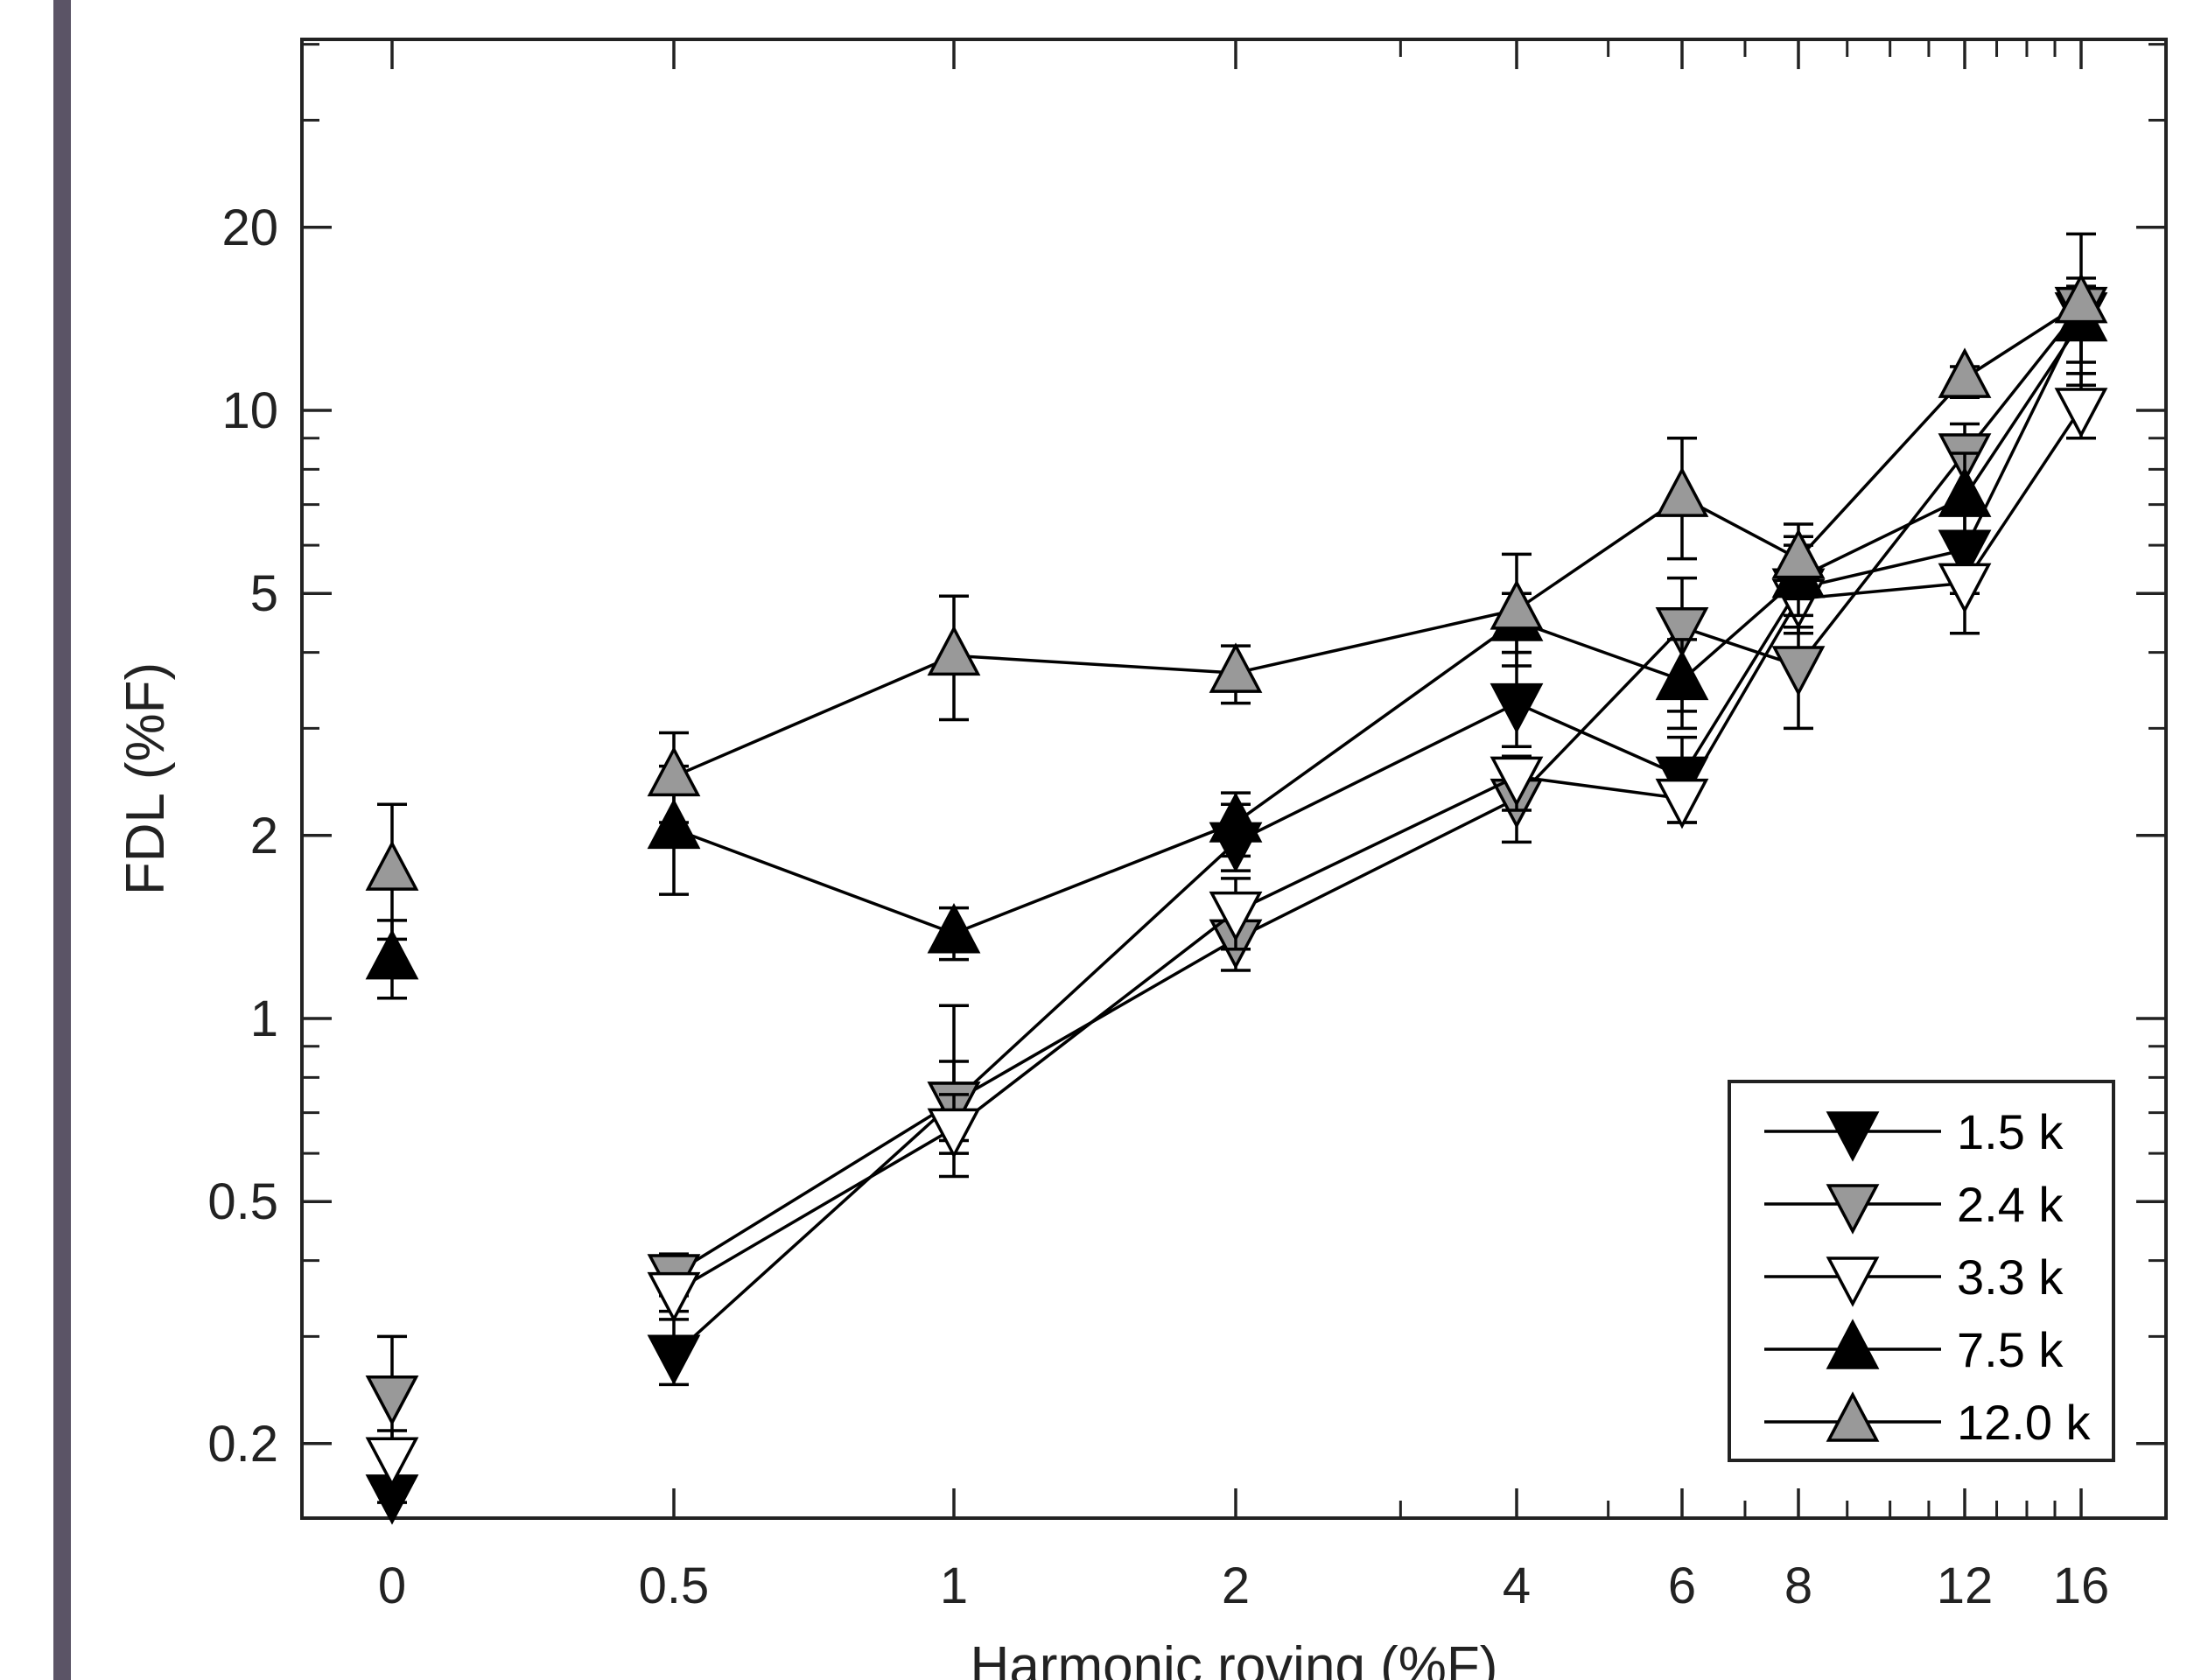 The image size is (2201, 1680). Describe the element at coordinates (2081, 1586) in the screenshot. I see `x-tick-label: 16` at that location.